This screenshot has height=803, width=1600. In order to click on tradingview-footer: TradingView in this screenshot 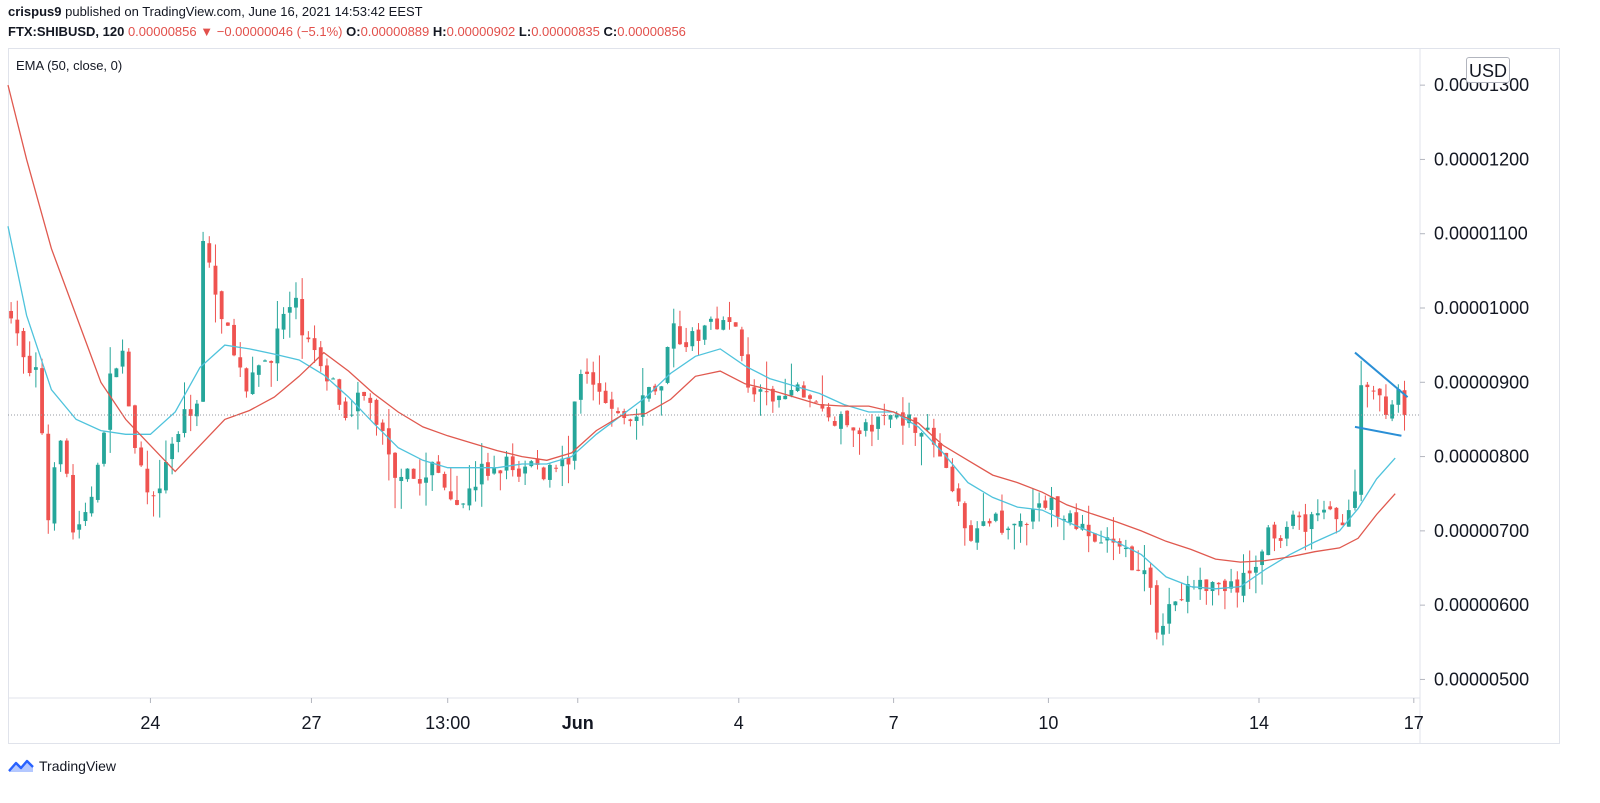, I will do `click(62, 766)`.